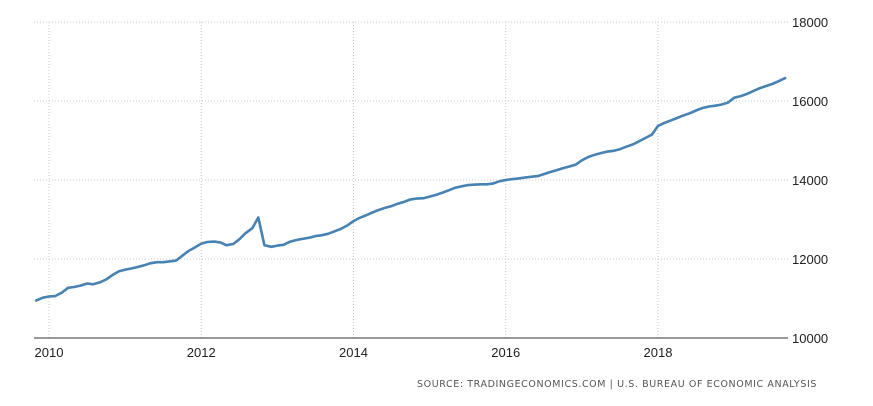  I want to click on x-tick-label: 2016, so click(505, 352).